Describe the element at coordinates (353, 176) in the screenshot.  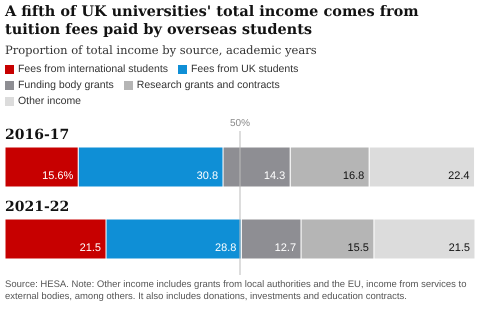
I see `data-label: 16.8` at that location.